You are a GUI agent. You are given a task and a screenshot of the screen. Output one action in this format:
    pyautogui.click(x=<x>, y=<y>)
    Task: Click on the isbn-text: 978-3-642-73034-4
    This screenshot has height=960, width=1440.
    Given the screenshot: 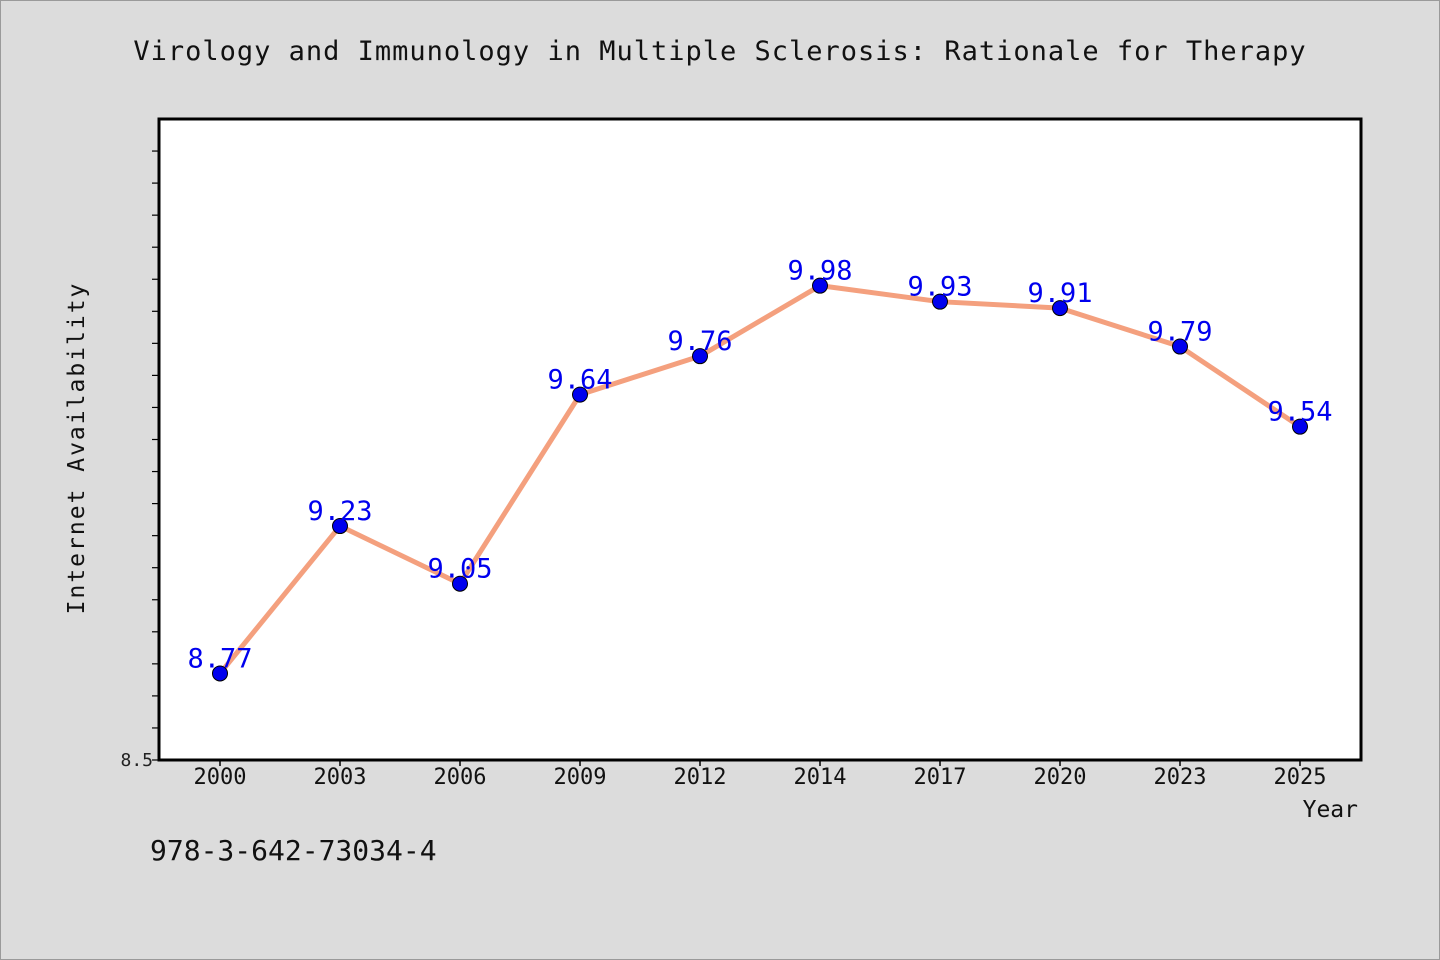 What is the action you would take?
    pyautogui.click(x=293, y=850)
    